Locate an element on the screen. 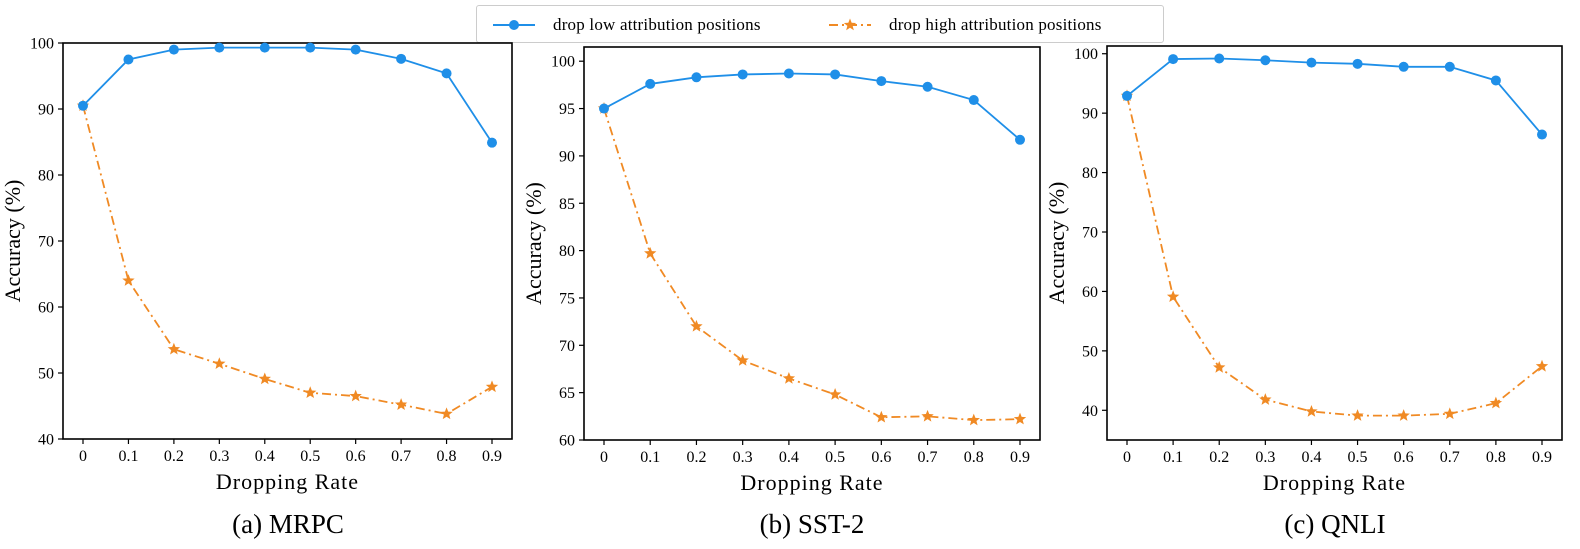 The image size is (1580, 549). legend-marker-high is located at coordinates (850, 24).